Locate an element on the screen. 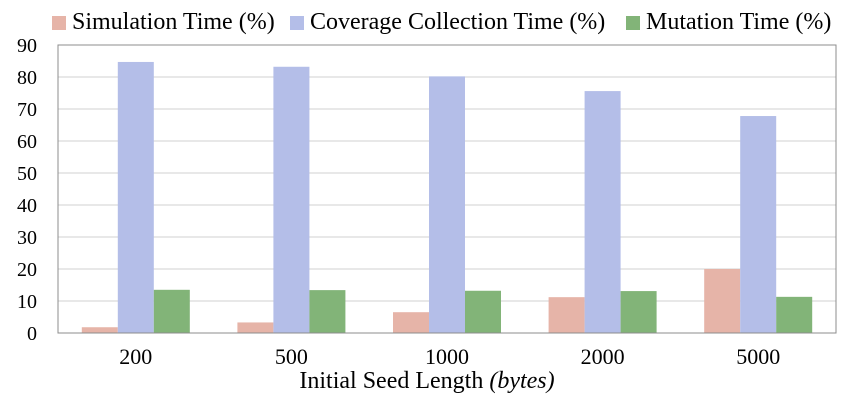 The image size is (854, 411). y-tick-label: 70 is located at coordinates (27, 110).